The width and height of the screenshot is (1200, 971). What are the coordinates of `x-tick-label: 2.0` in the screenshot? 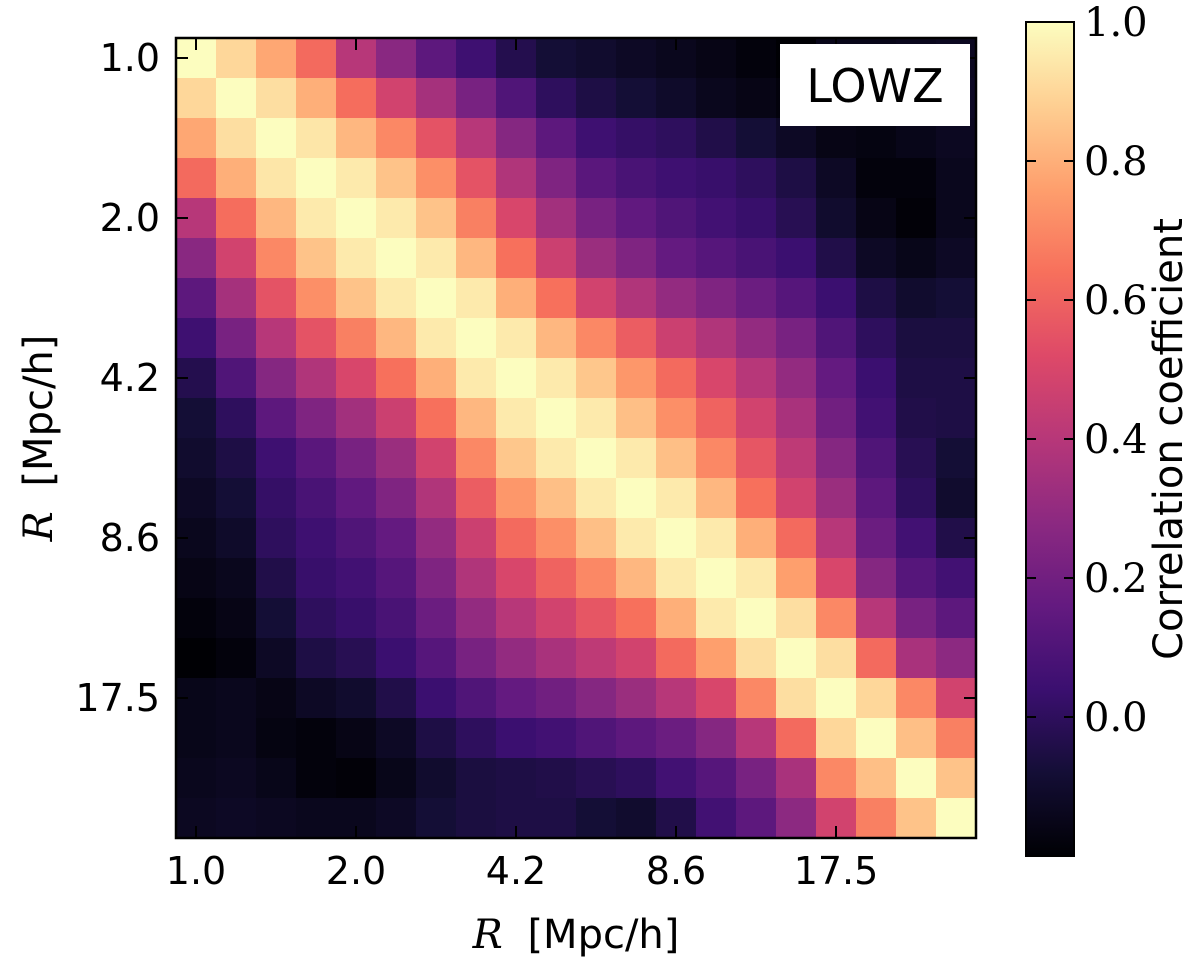 It's located at (356, 871).